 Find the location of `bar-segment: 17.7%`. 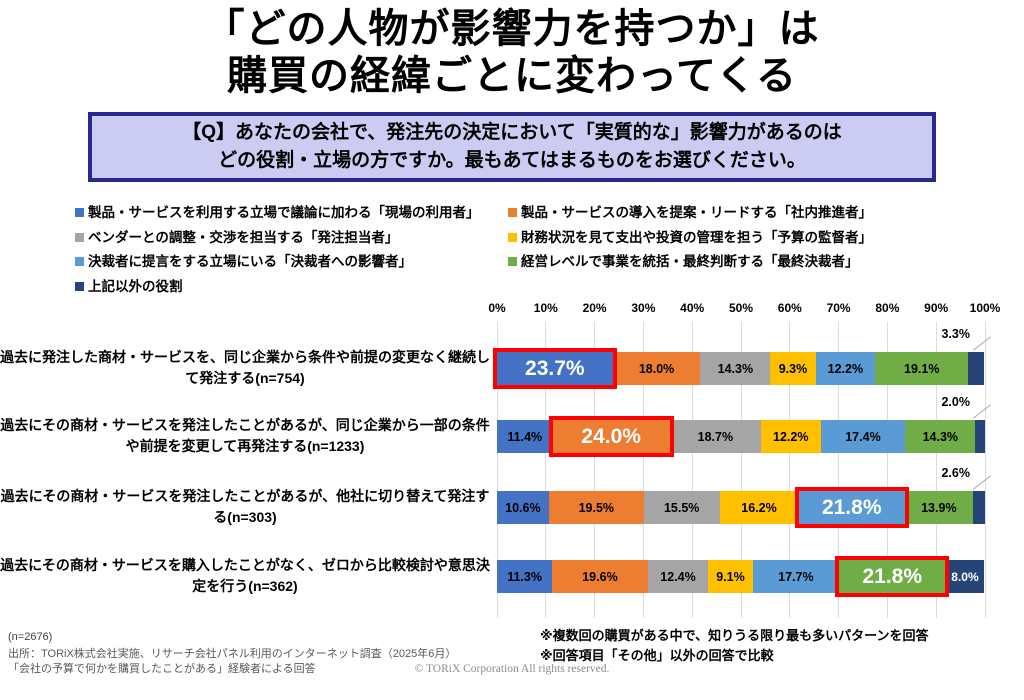

bar-segment: 17.7% is located at coordinates (796, 576).